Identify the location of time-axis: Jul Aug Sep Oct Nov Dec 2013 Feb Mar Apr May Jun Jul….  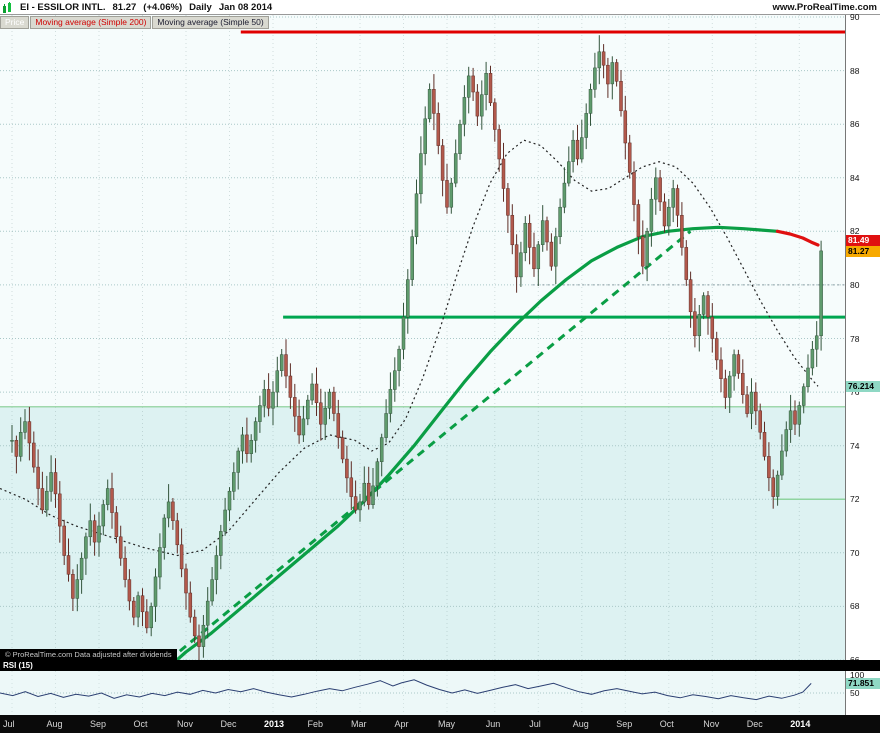
(440, 724).